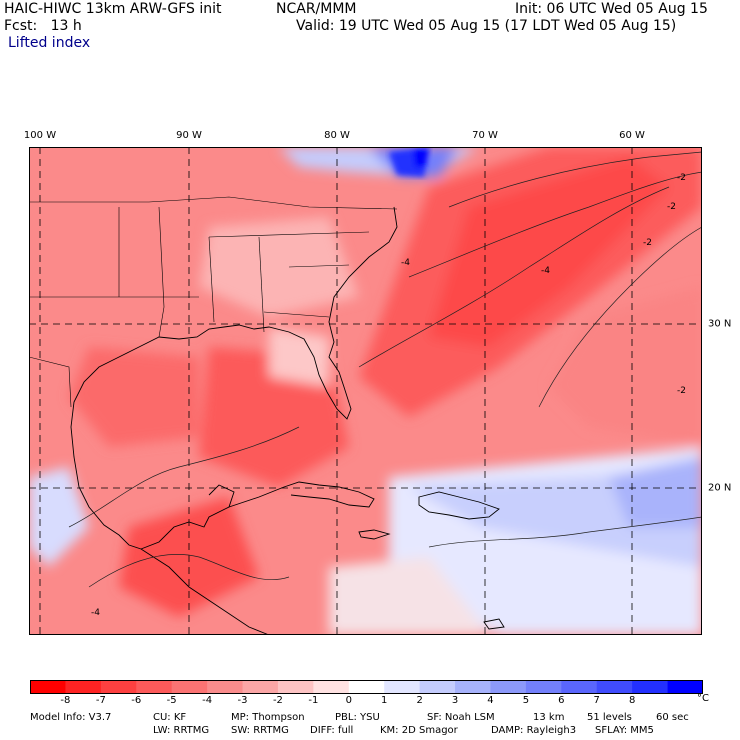 This screenshot has width=740, height=740. Describe the element at coordinates (596, 700) in the screenshot. I see `colorbar-tick-label: 7` at that location.